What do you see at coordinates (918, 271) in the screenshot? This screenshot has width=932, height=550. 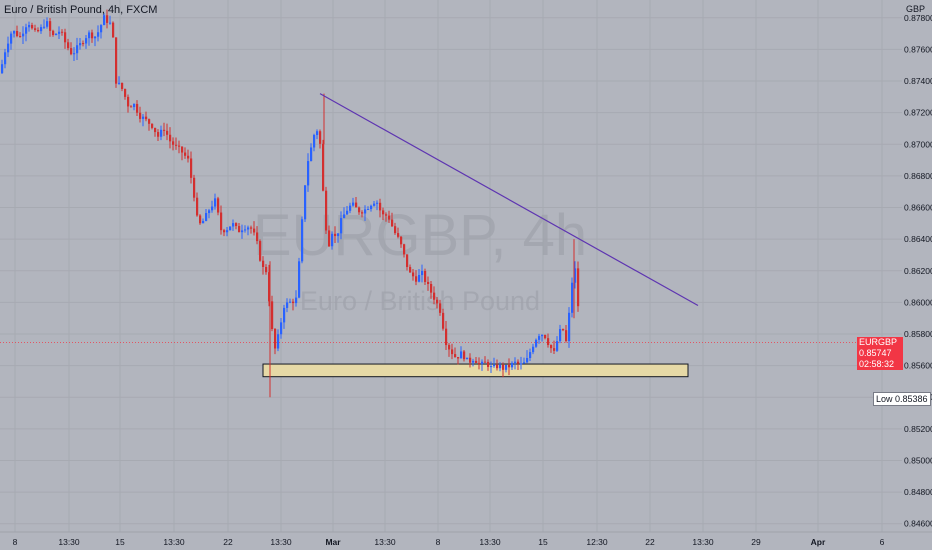 I see `price-tick-label: 0.86200` at bounding box center [918, 271].